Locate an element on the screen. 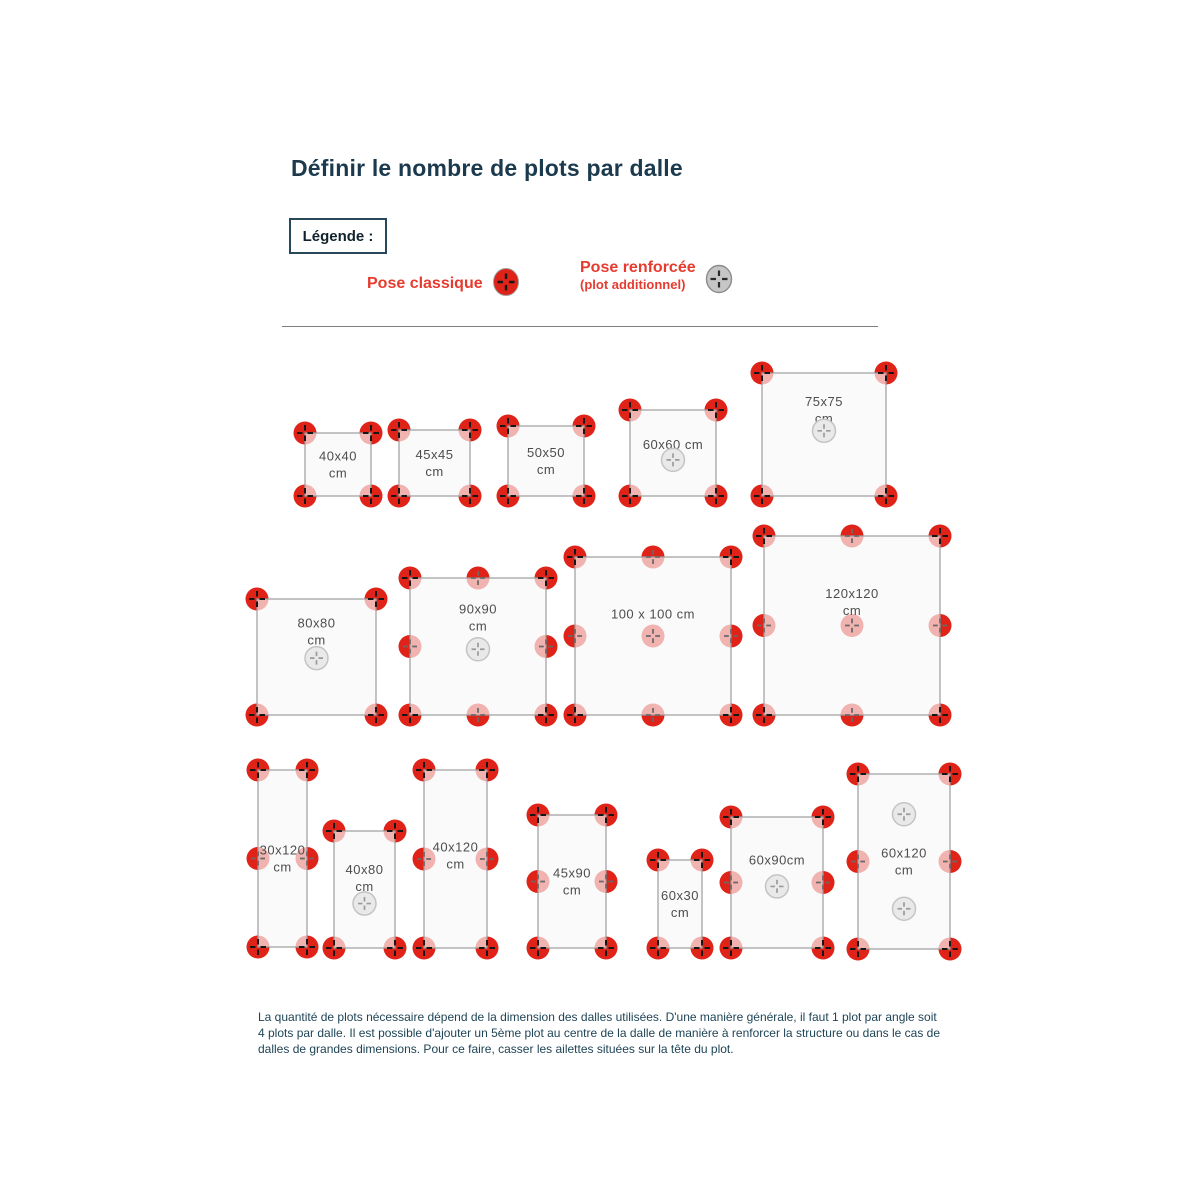 This screenshot has height=1200, width=1200. svg-text: 30x120 is located at coordinates (283, 850).